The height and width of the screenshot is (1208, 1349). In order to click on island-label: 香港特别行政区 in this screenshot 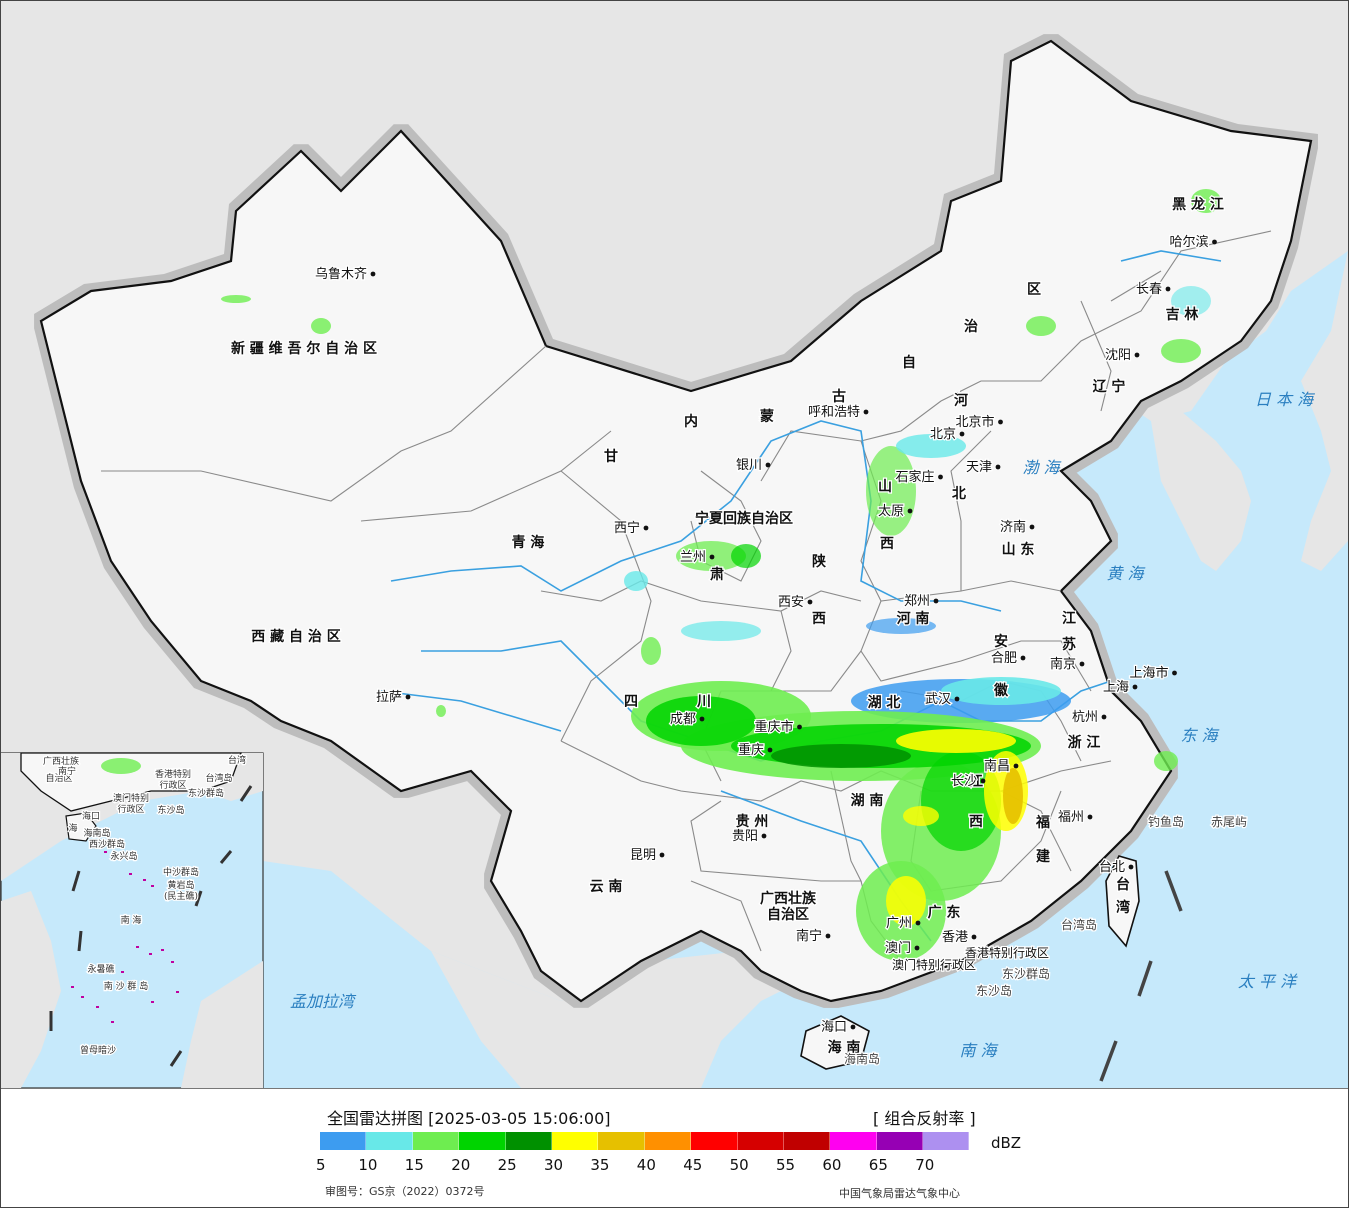, I will do `click(1007, 952)`.